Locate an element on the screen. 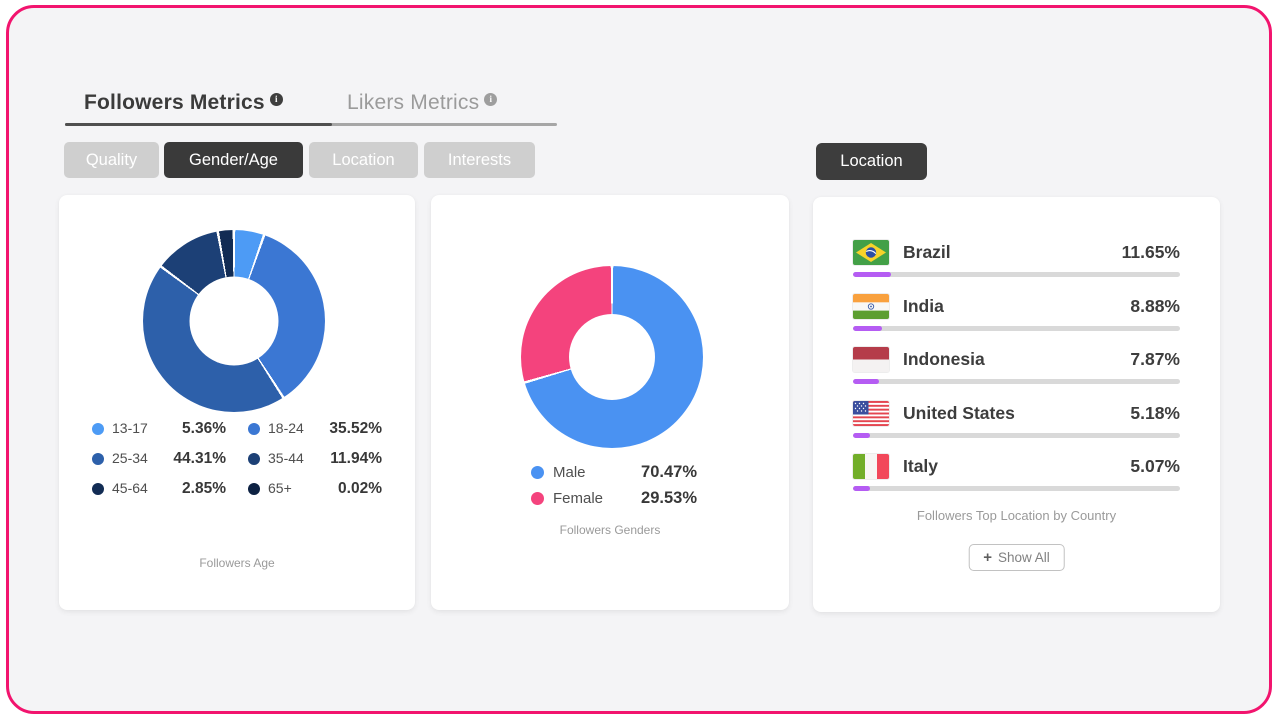 Image resolution: width=1280 pixels, height=720 pixels. legend-item-35-44: 35-44 11.94% is located at coordinates (315, 459).